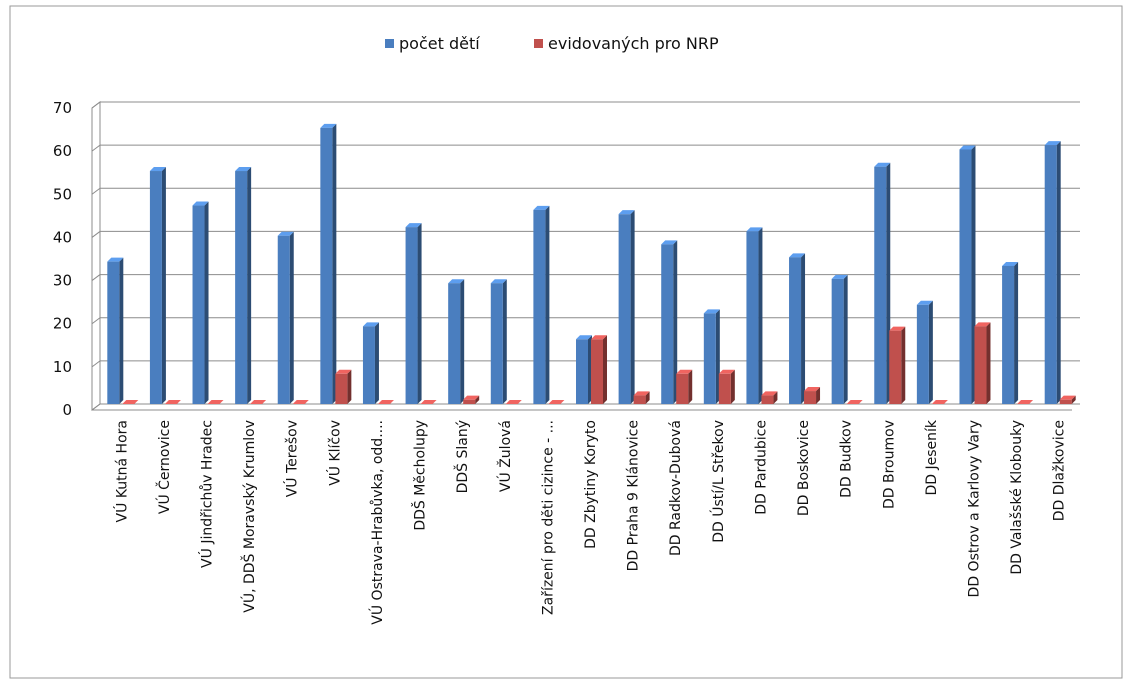 The image size is (1131, 688). I want to click on x-category-label: DD Jeseník, so click(932, 457).